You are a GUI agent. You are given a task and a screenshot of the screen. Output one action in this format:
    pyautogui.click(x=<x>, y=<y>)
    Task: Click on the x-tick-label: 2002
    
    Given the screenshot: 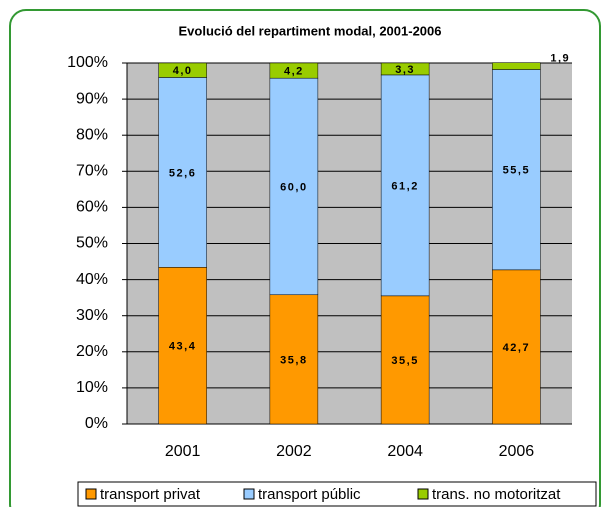 What is the action you would take?
    pyautogui.click(x=294, y=451)
    